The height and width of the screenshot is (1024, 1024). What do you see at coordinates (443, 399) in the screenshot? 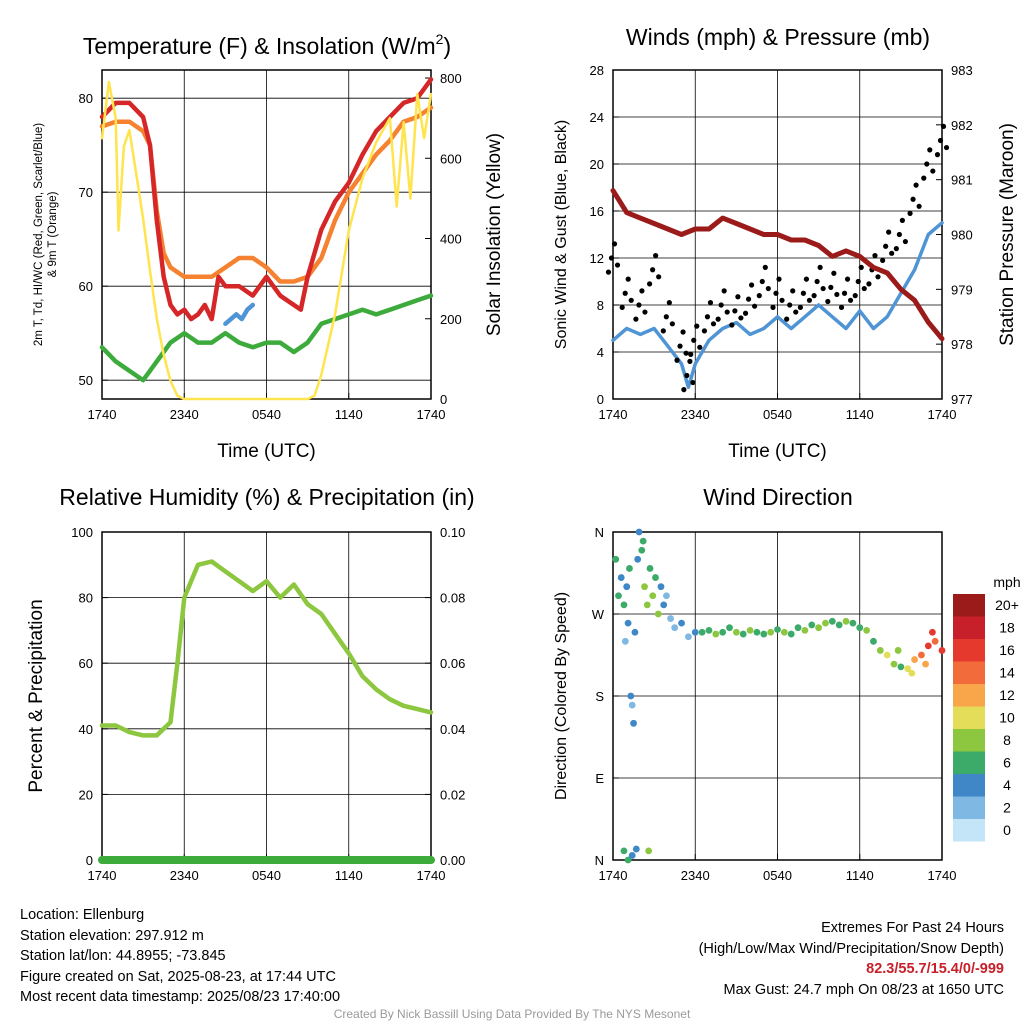
I see `y2-tick-label: 0` at bounding box center [443, 399].